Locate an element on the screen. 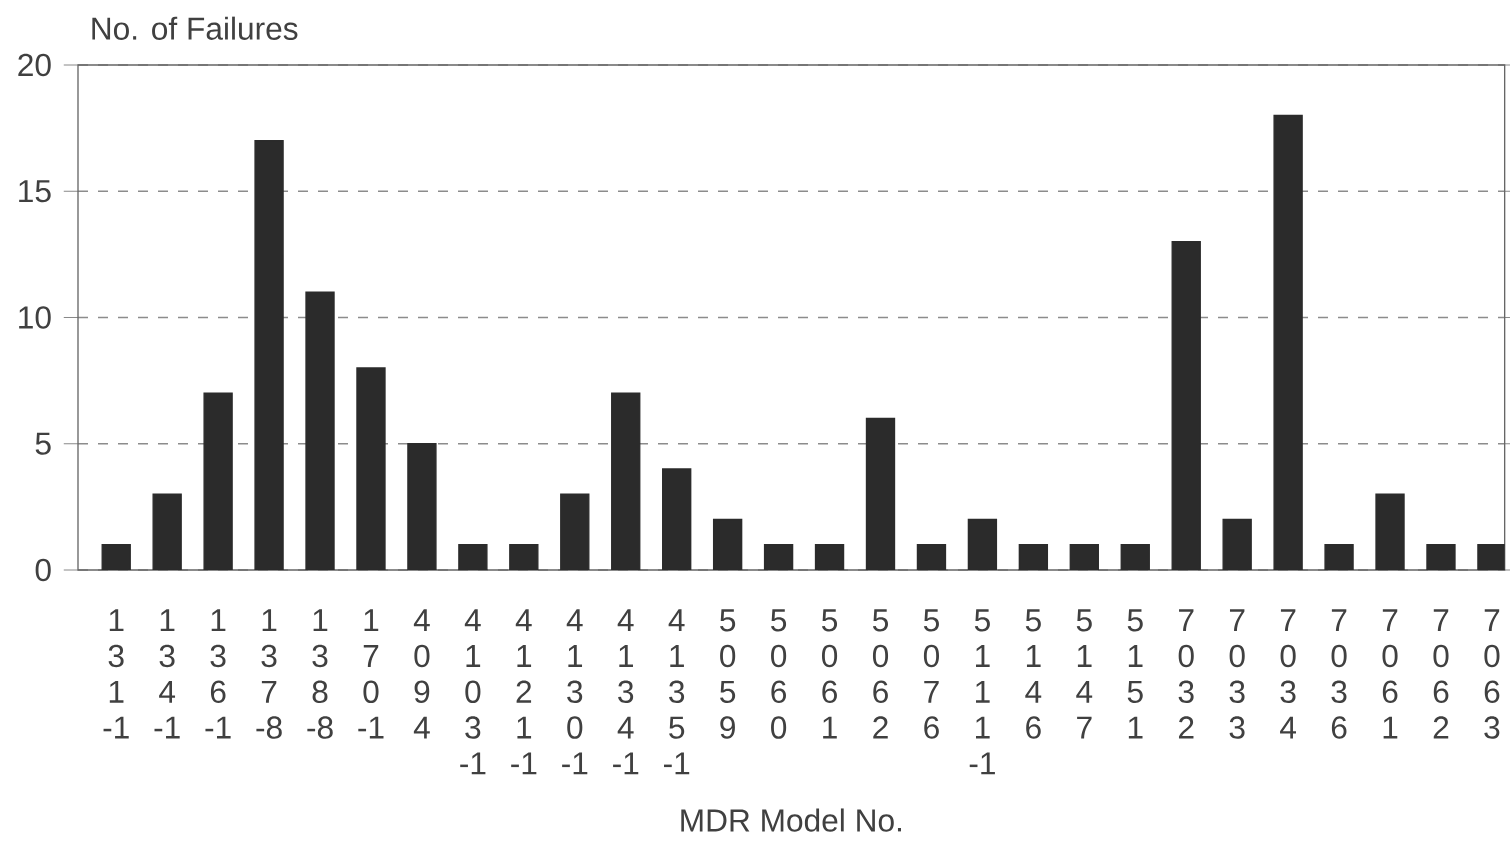 Image resolution: width=1510 pixels, height=858 pixels. x-tick-label: 5111-1 is located at coordinates (982, 692).